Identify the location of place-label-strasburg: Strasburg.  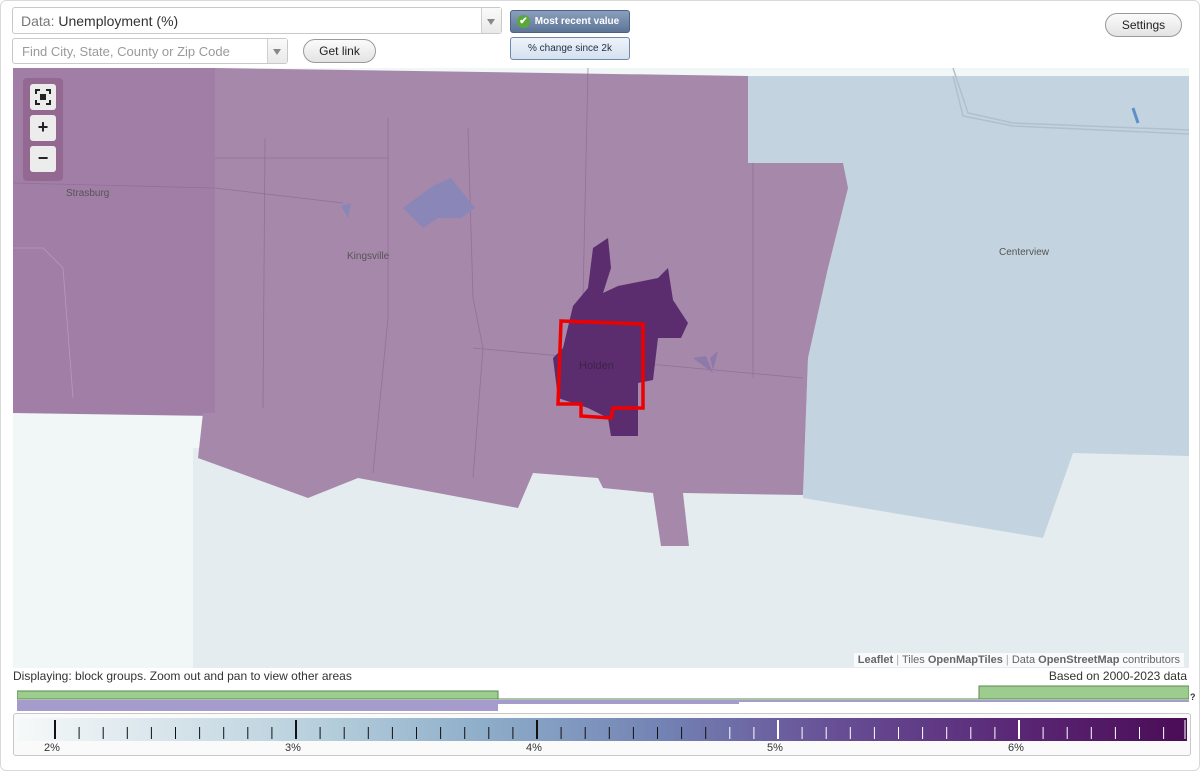
(88, 193).